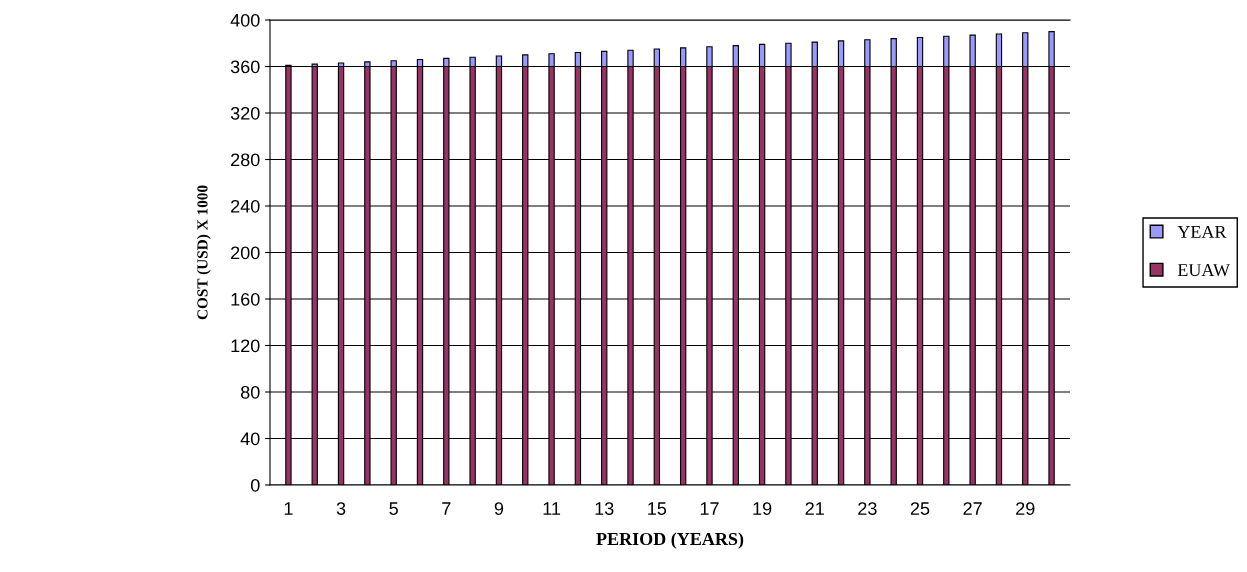  I want to click on x-tick-label: 13, so click(604, 508).